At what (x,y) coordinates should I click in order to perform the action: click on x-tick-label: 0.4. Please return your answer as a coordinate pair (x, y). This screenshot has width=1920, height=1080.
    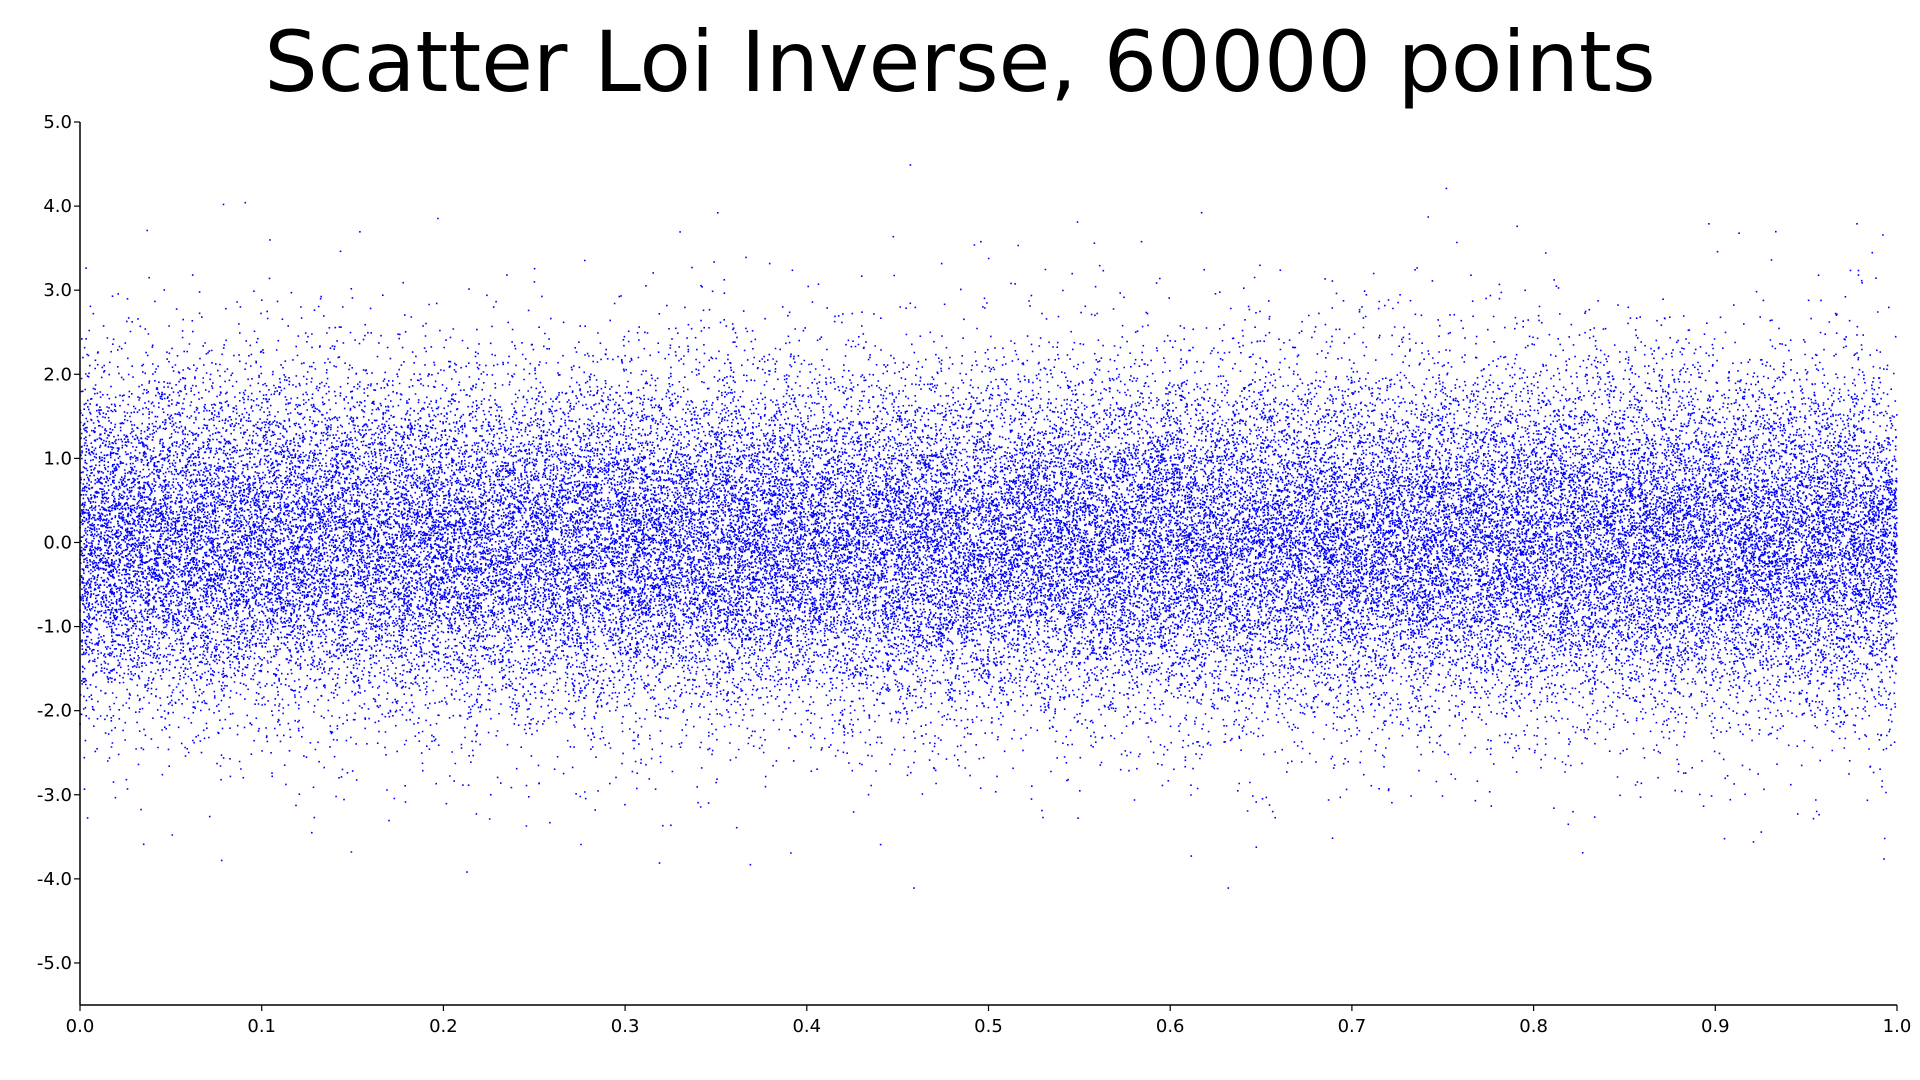
    Looking at the image, I should click on (806, 1026).